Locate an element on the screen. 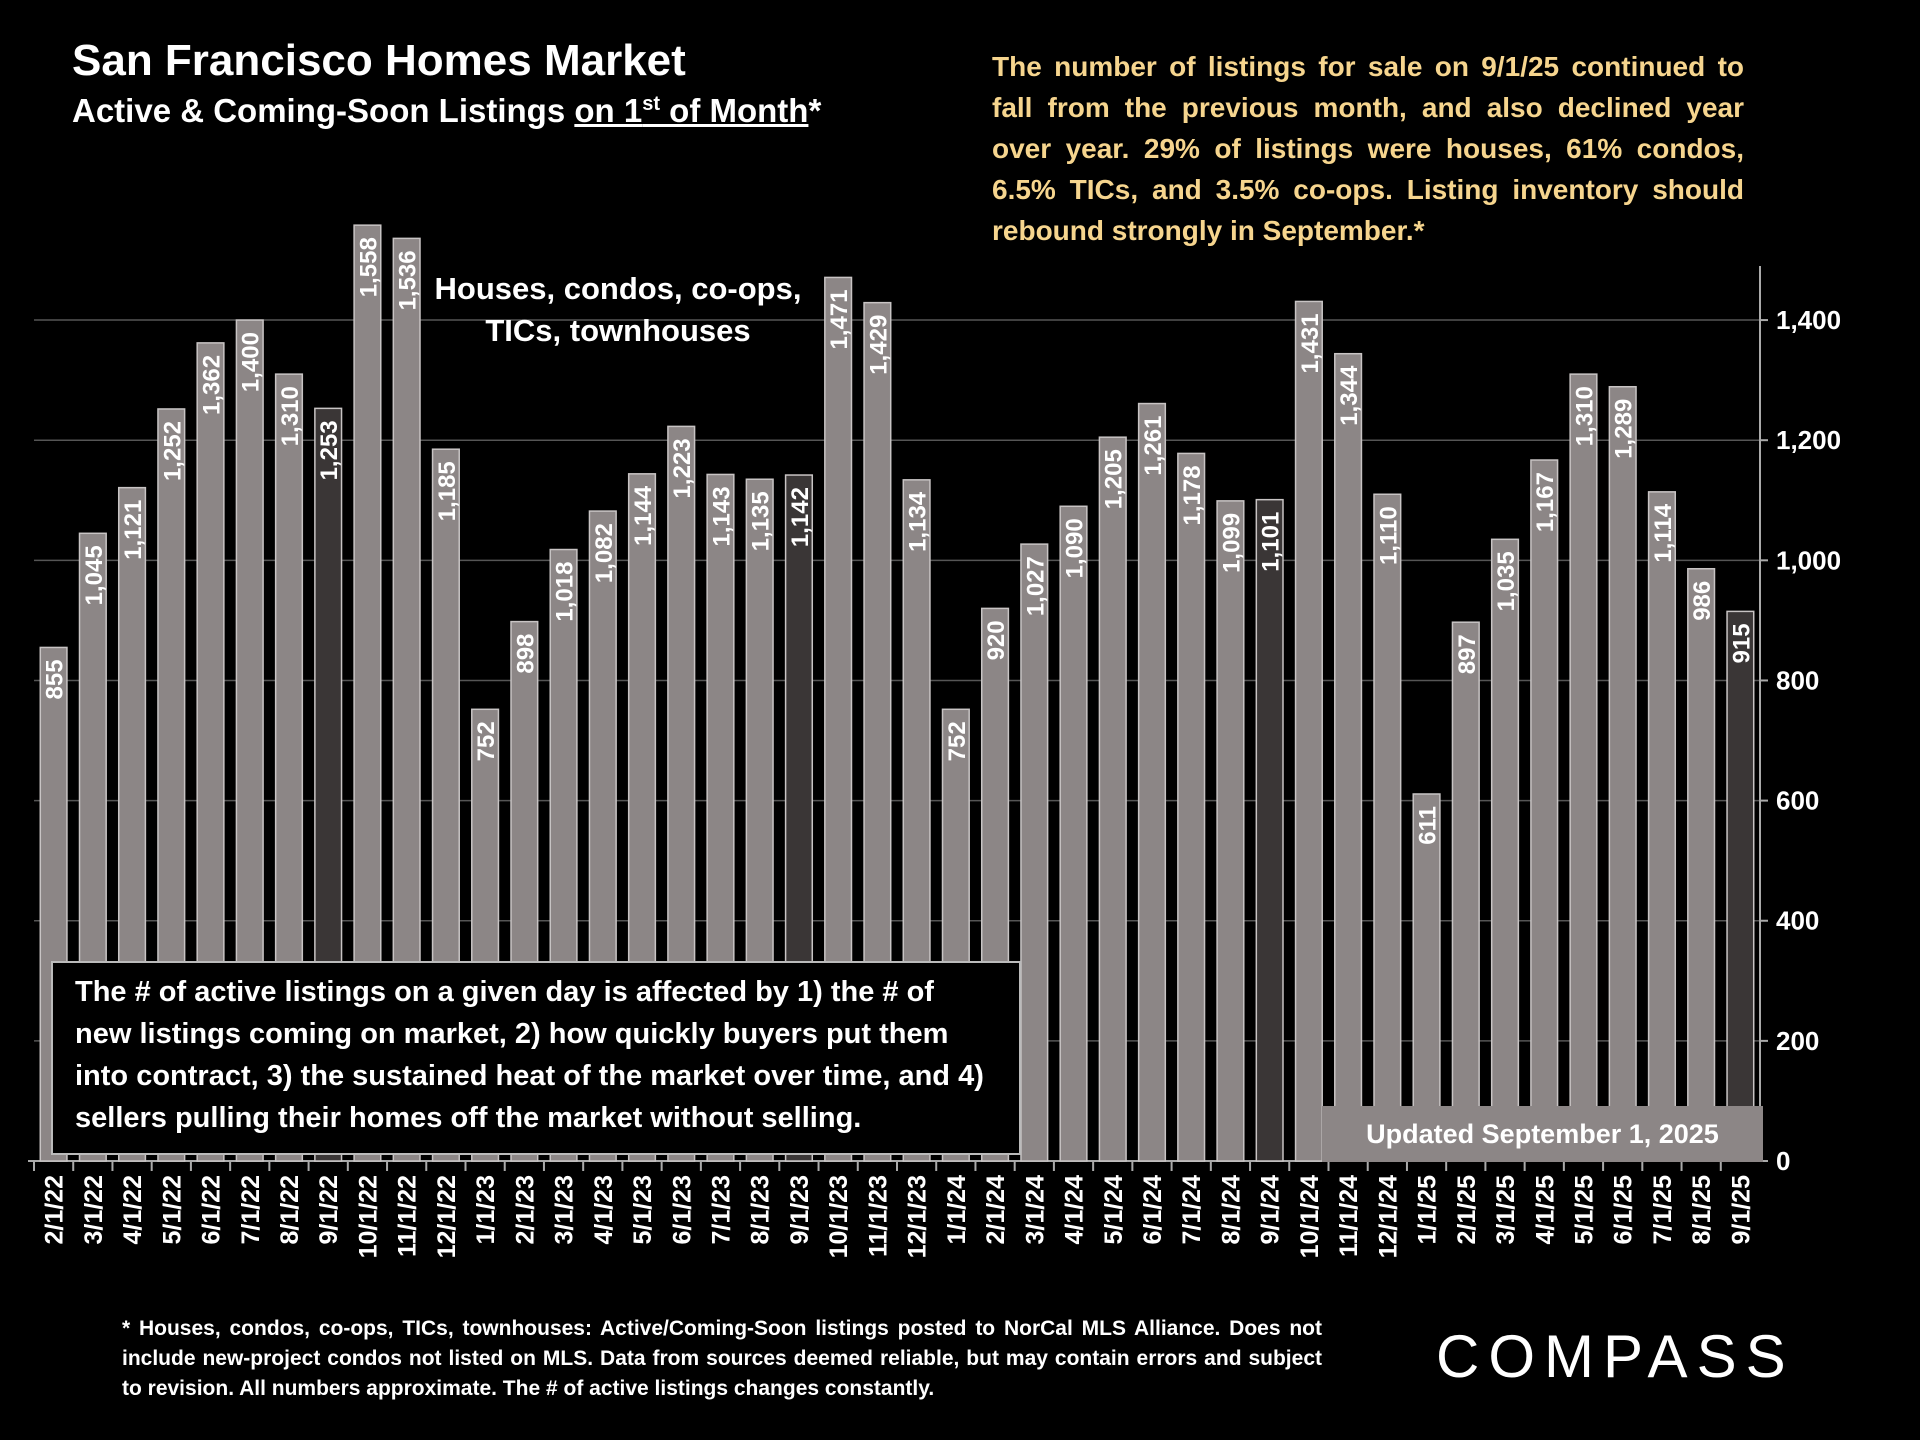 This screenshot has height=1440, width=1920. y-tick-label: 600 is located at coordinates (1797, 801).